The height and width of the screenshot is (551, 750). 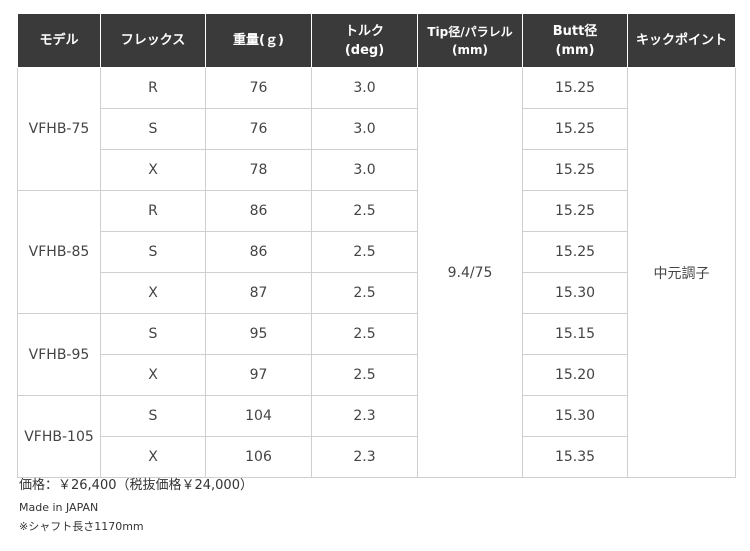 I want to click on header-model: モデル, so click(x=59, y=40).